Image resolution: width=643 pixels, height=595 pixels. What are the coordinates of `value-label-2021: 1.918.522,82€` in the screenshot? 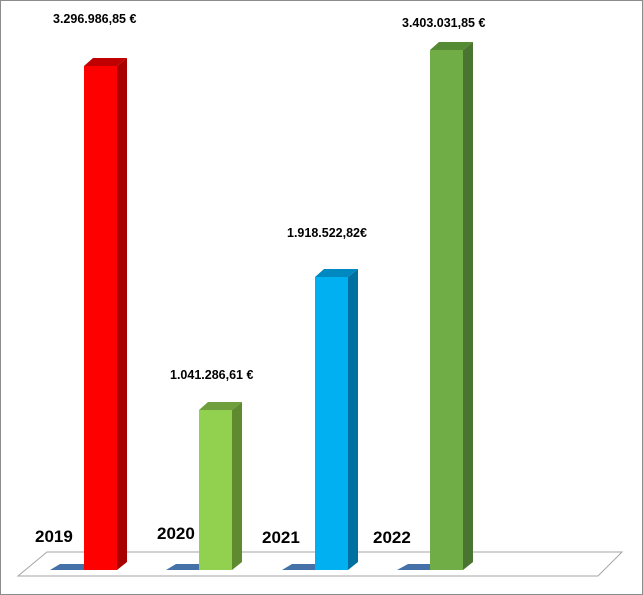 It's located at (327, 233).